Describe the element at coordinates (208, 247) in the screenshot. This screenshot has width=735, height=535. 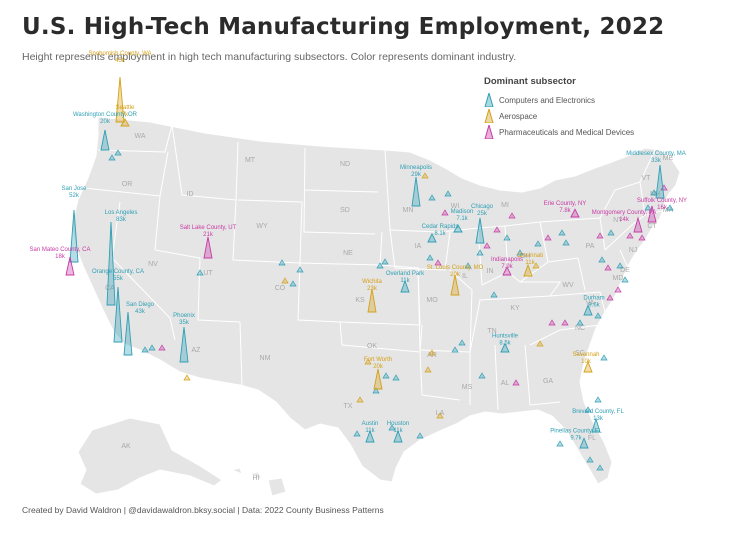
I see `spike-salt-lake-county-ut` at that location.